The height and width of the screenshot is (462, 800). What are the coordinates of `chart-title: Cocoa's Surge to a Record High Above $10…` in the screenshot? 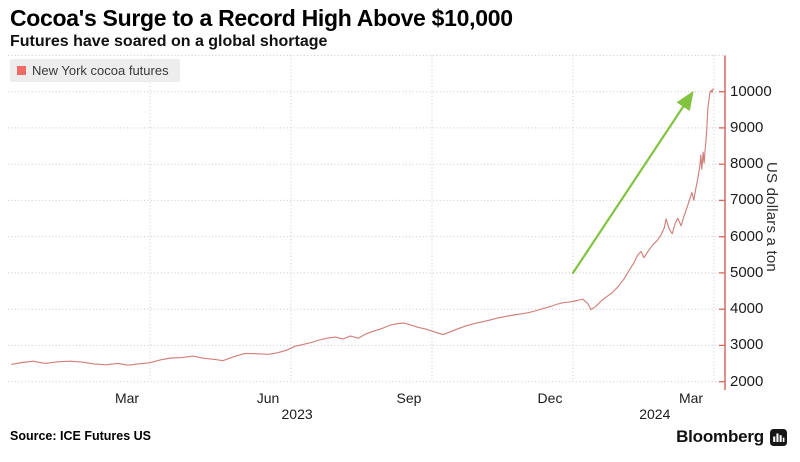 It's located at (261, 18).